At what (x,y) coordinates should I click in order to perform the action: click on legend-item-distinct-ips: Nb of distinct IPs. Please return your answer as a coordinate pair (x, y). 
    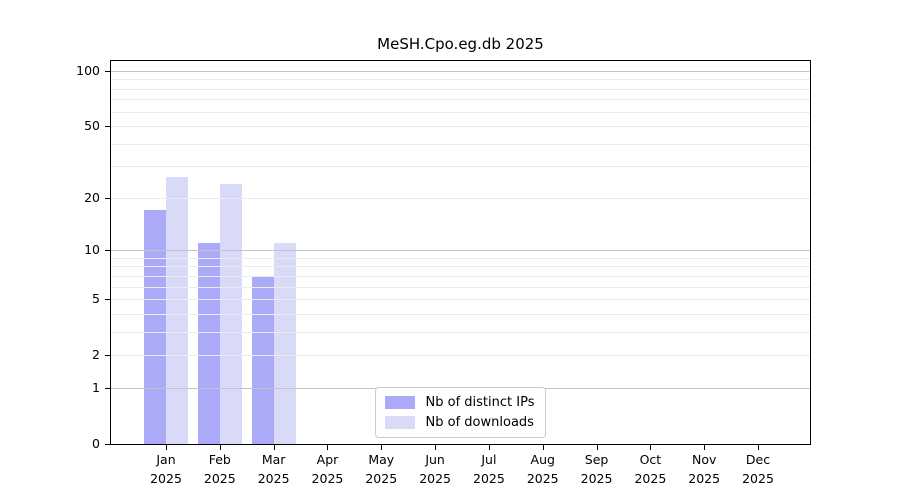
    Looking at the image, I should click on (459, 402).